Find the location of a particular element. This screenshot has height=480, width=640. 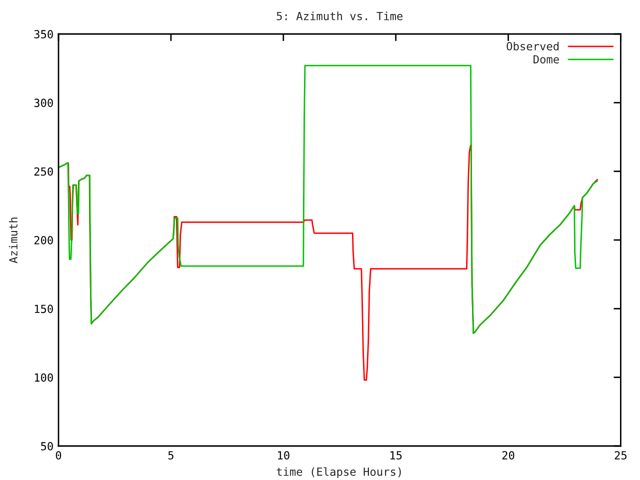

x-tick-label: 15 is located at coordinates (396, 455).